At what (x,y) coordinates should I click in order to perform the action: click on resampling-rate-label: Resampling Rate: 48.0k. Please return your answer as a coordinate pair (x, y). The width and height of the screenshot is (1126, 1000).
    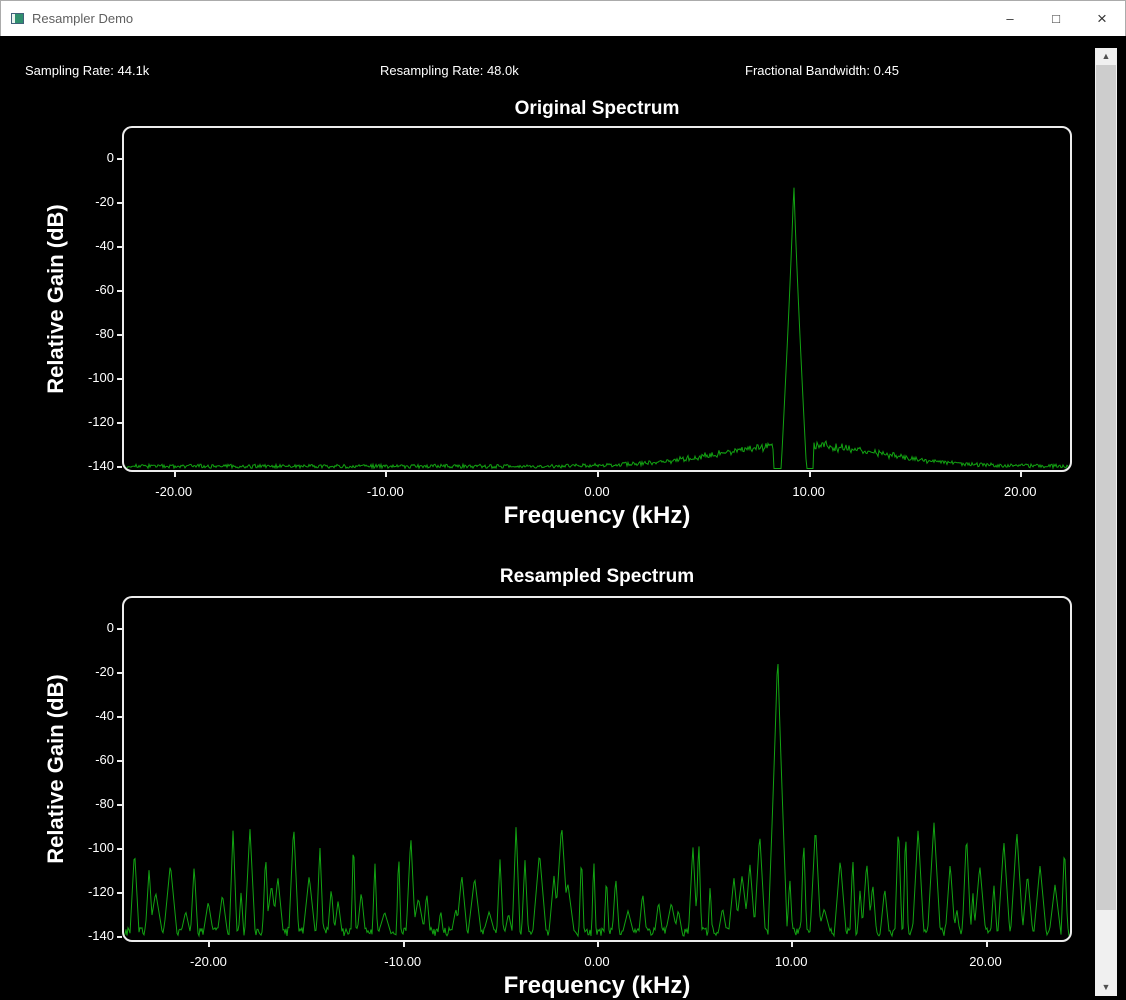
    Looking at the image, I should click on (449, 70).